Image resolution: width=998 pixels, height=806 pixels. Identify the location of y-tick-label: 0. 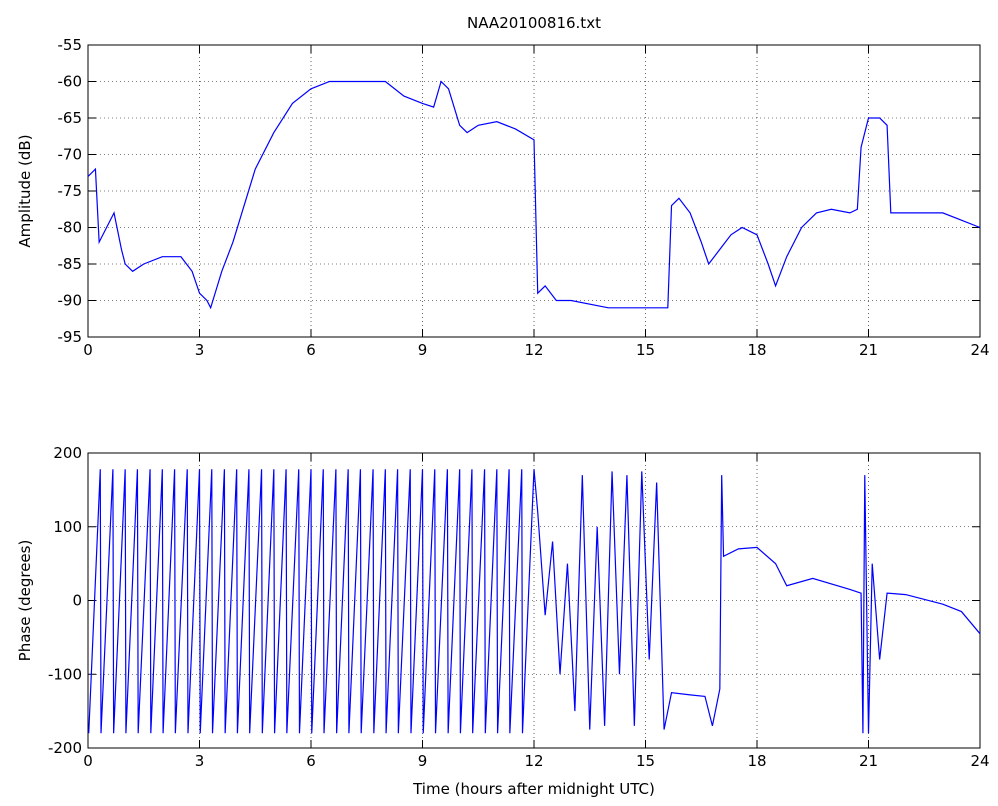
(77, 601).